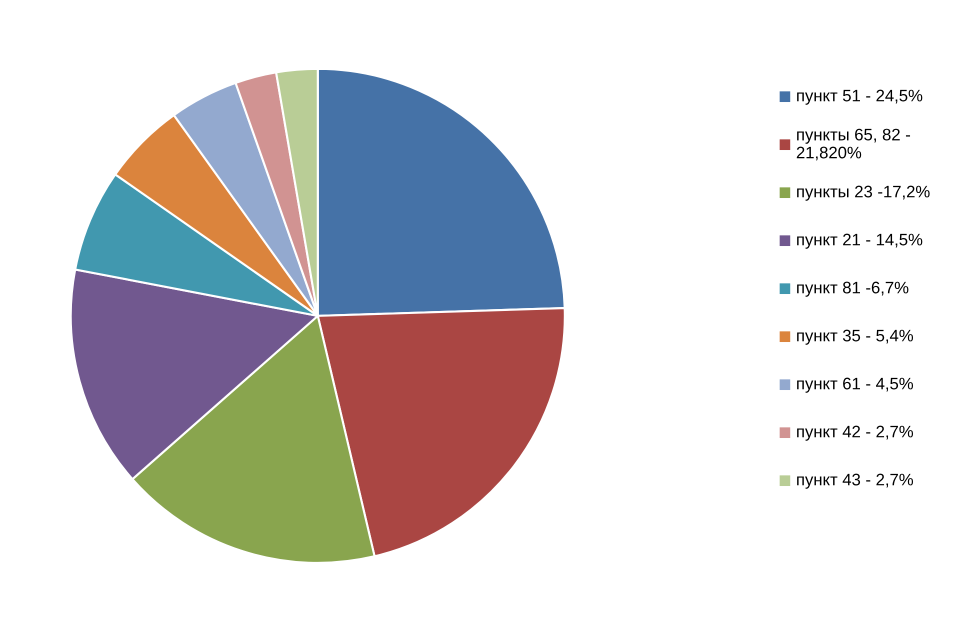  What do you see at coordinates (855, 481) in the screenshot?
I see `legend-label: пункт 43 - 2,7%` at bounding box center [855, 481].